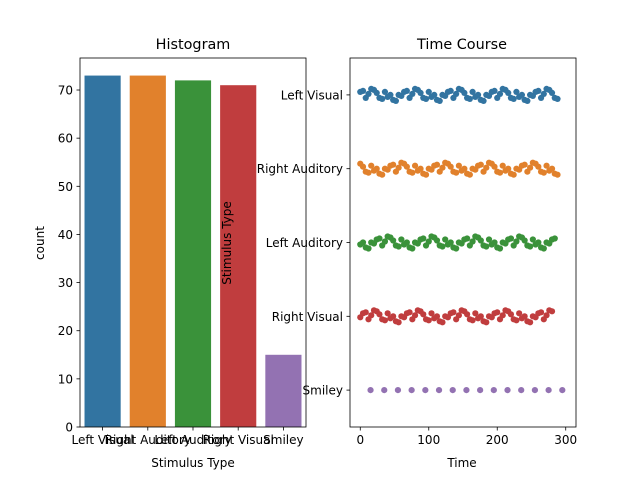  I want to click on time-course-x-tick-label: 200, so click(497, 440).